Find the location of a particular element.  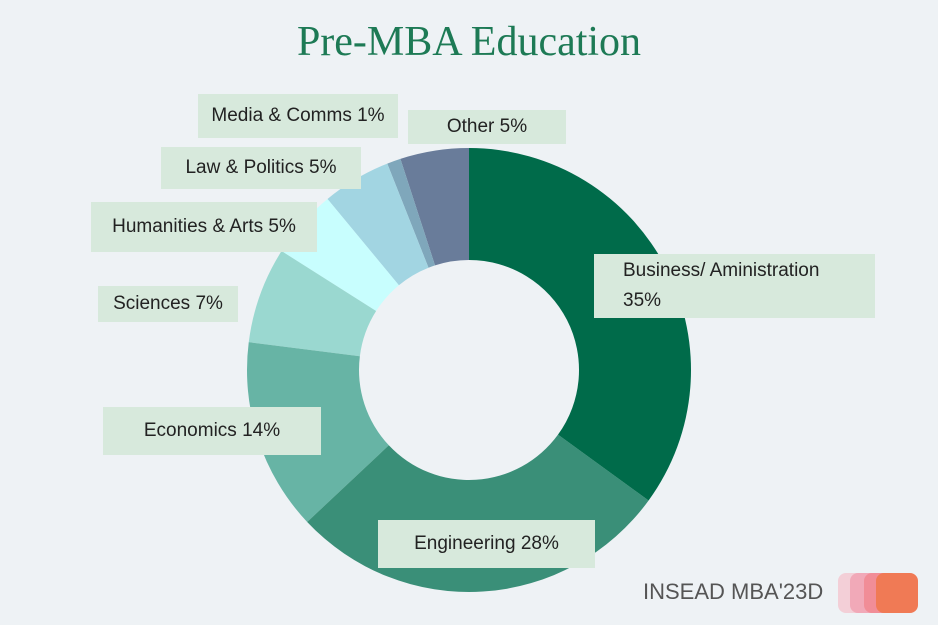

slice-label-text: Engineering 28% is located at coordinates (486, 544).